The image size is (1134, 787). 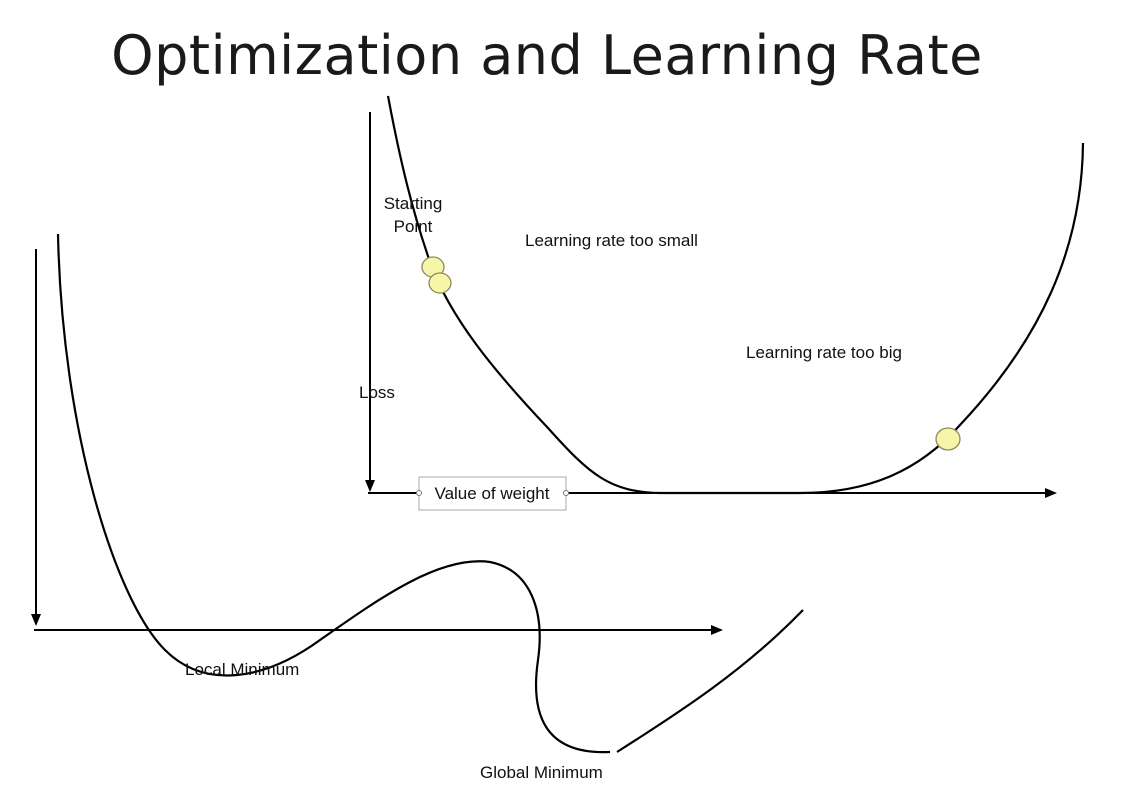 I want to click on value-of-weight-label: Value of weight, so click(x=492, y=493).